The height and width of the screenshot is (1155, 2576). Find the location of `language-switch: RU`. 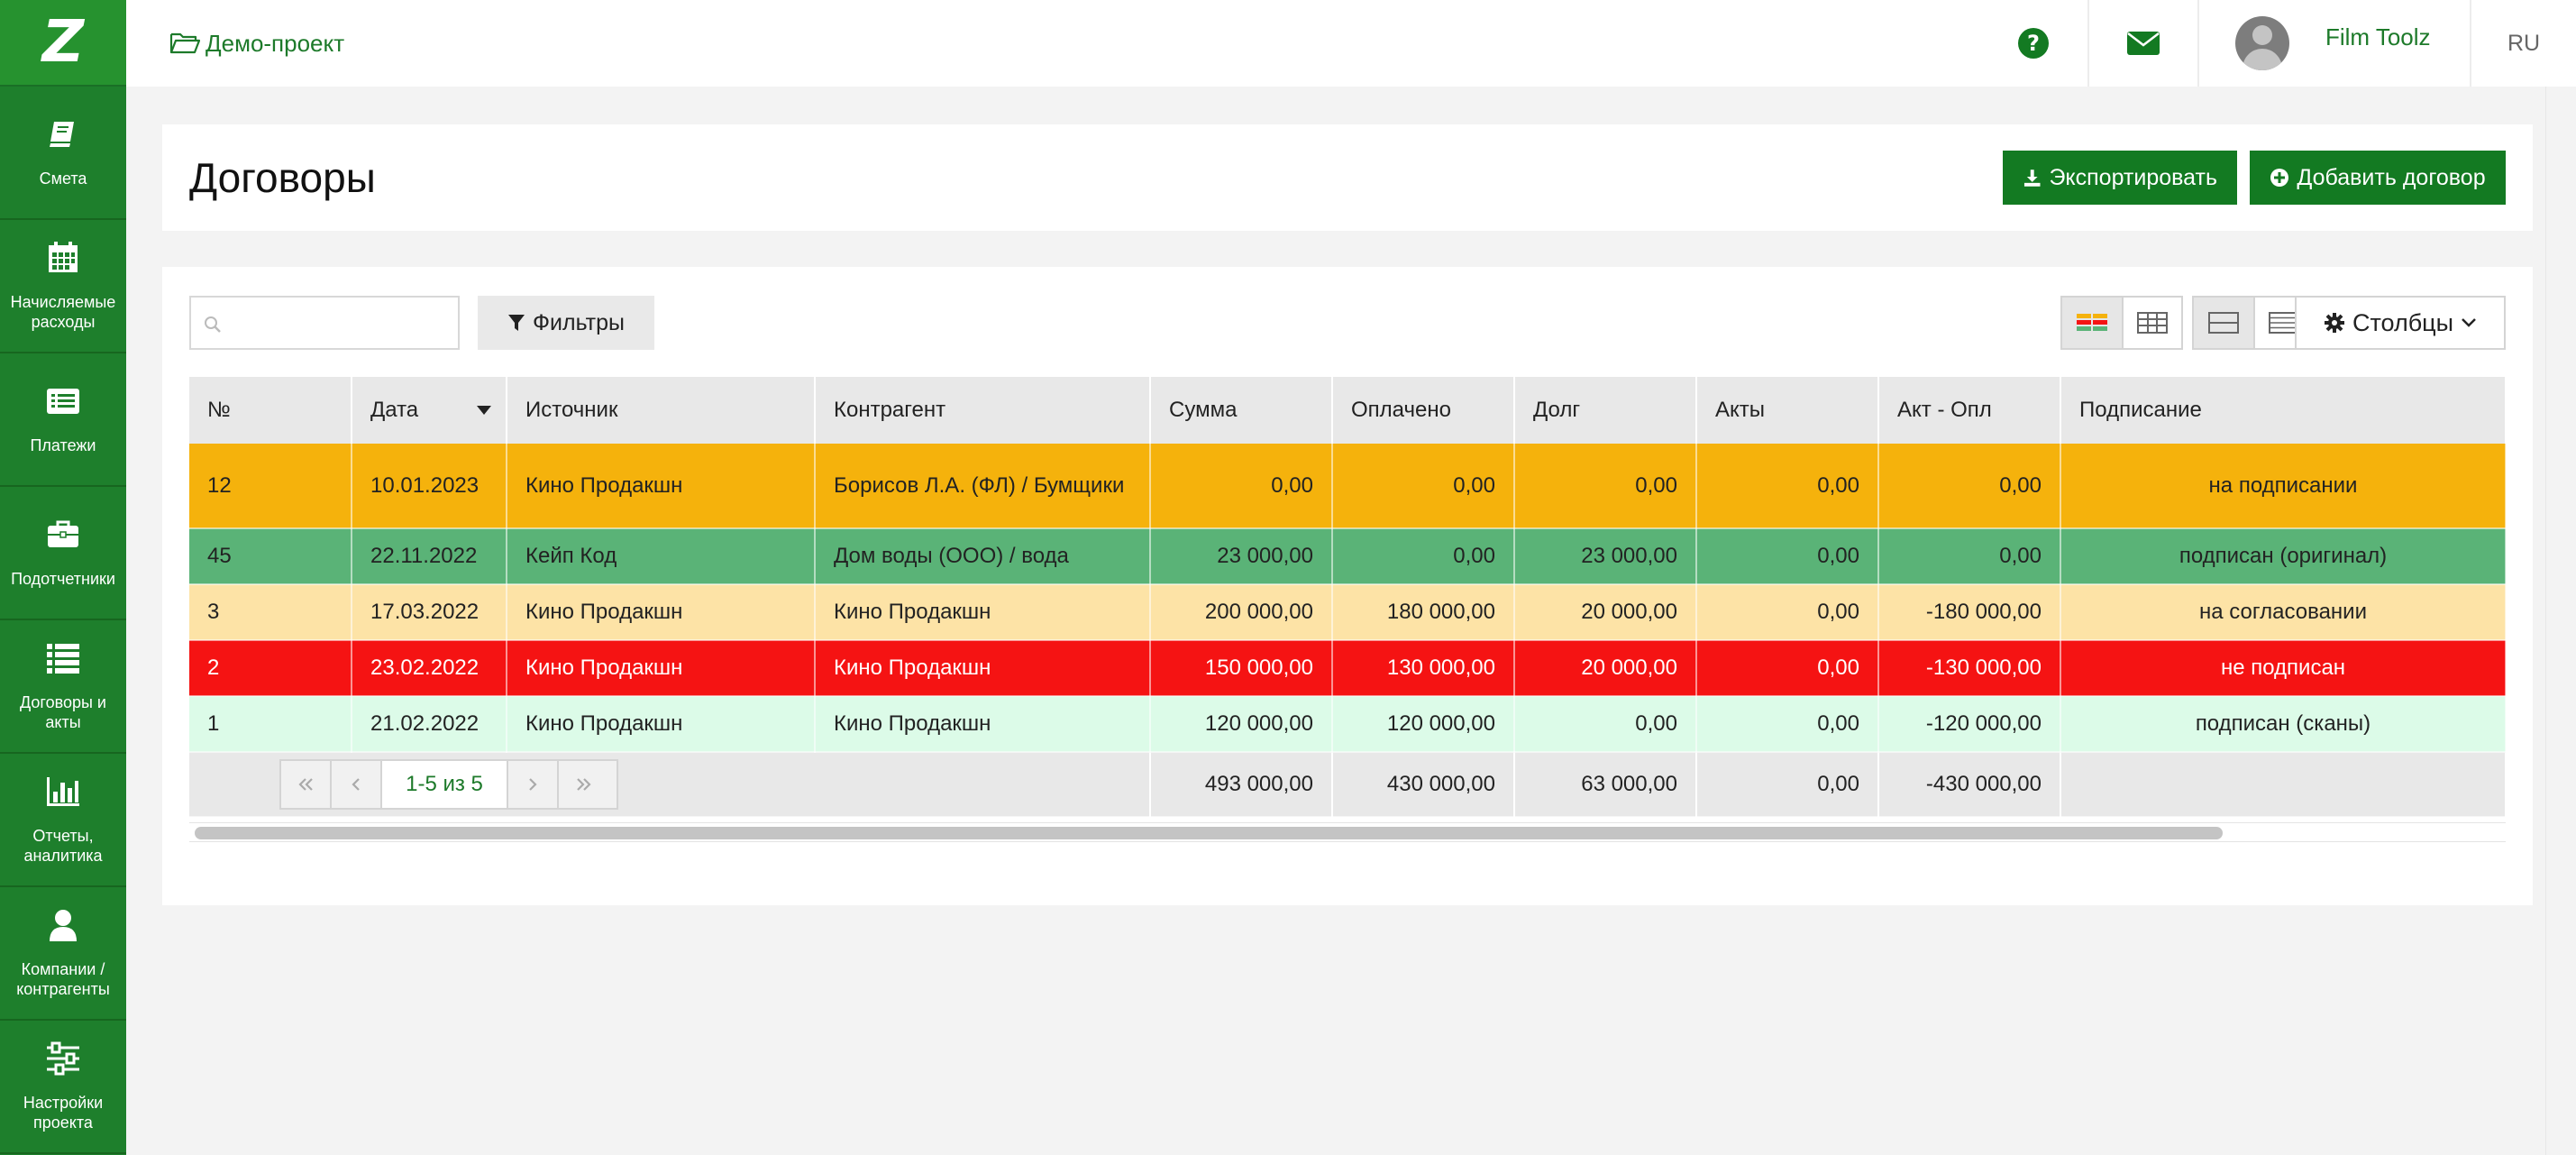

language-switch: RU is located at coordinates (2523, 44).